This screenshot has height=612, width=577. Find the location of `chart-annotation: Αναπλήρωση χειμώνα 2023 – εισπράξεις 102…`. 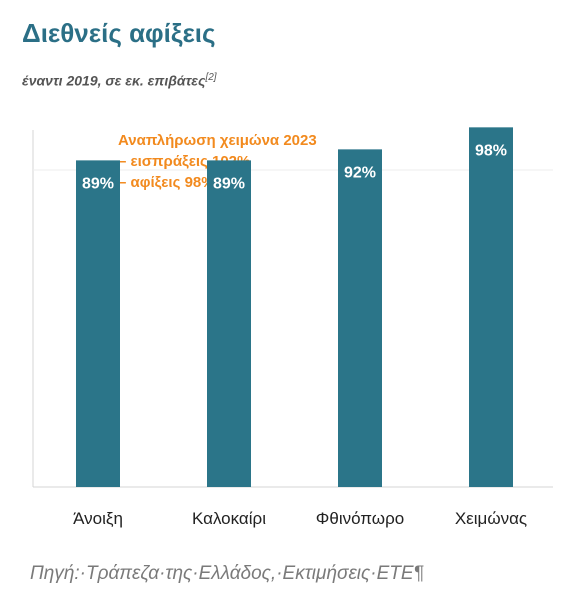

chart-annotation: Αναπλήρωση χειμώνα 2023 – εισπράξεις 102… is located at coordinates (217, 161).